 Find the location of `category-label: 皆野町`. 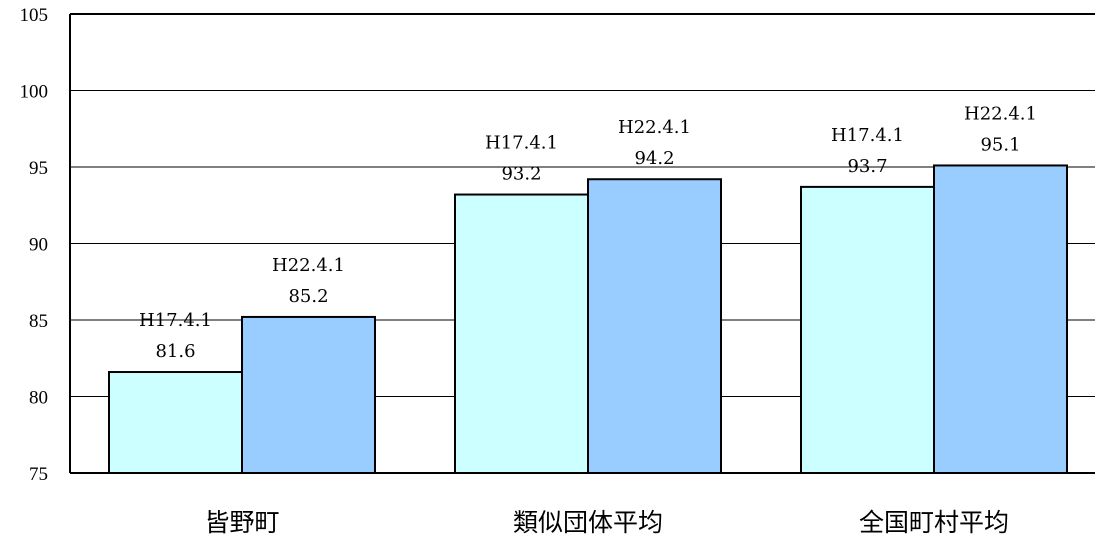

category-label: 皆野町 is located at coordinates (241, 521).